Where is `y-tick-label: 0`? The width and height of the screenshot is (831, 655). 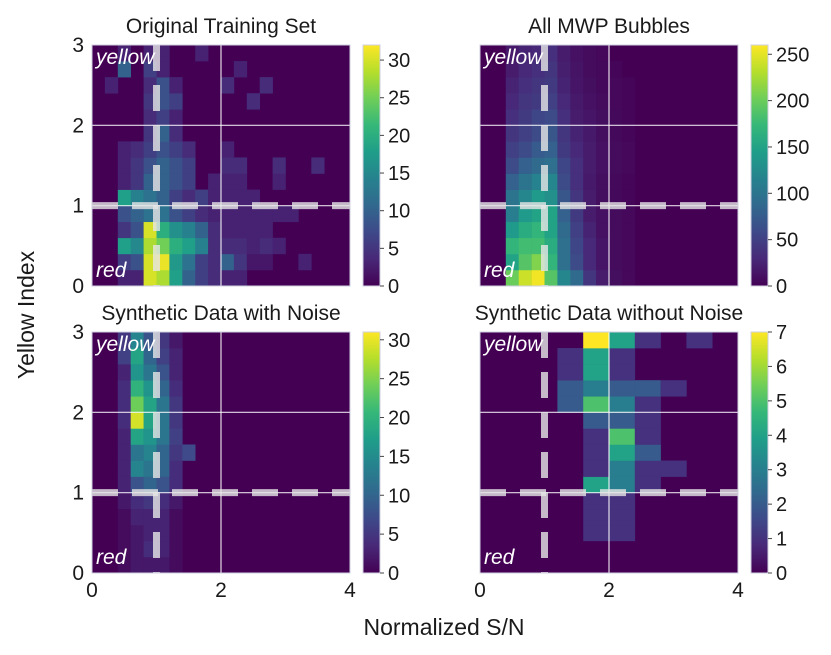
y-tick-label: 0 is located at coordinates (78, 286).